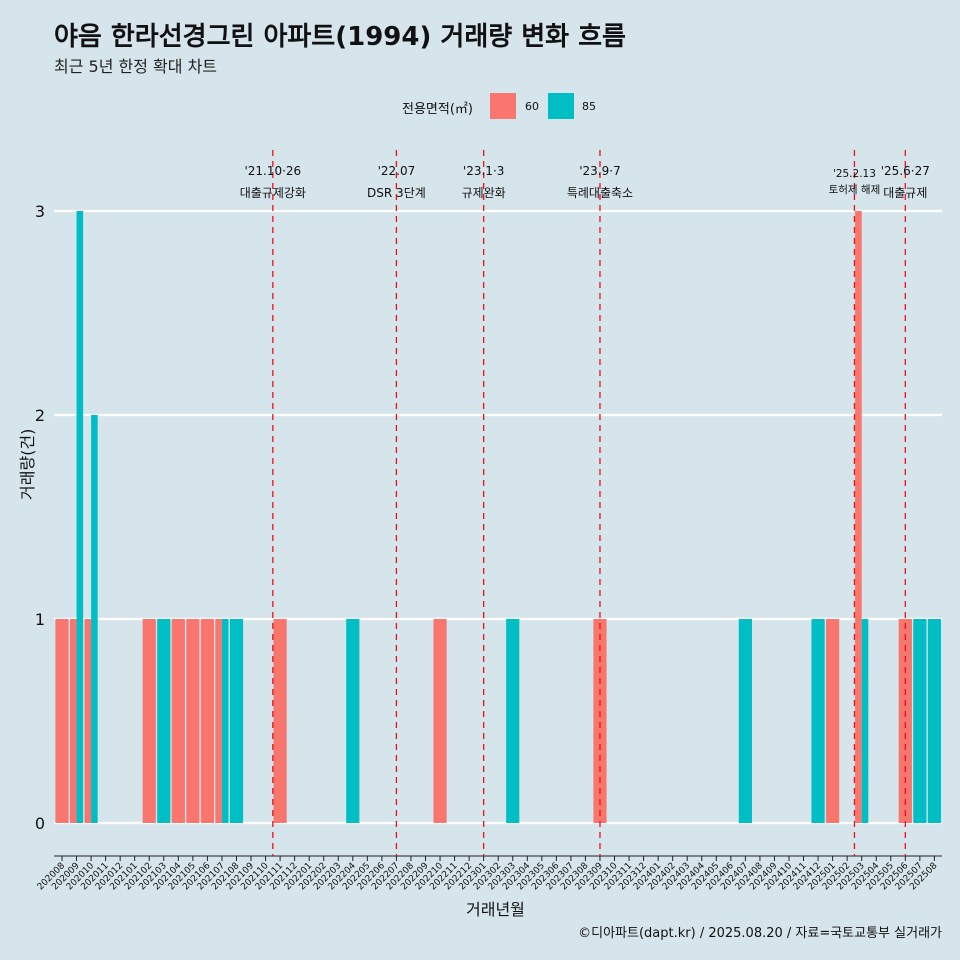 The width and height of the screenshot is (960, 960). I want to click on legend-title: 전용면적(㎡), so click(437, 109).